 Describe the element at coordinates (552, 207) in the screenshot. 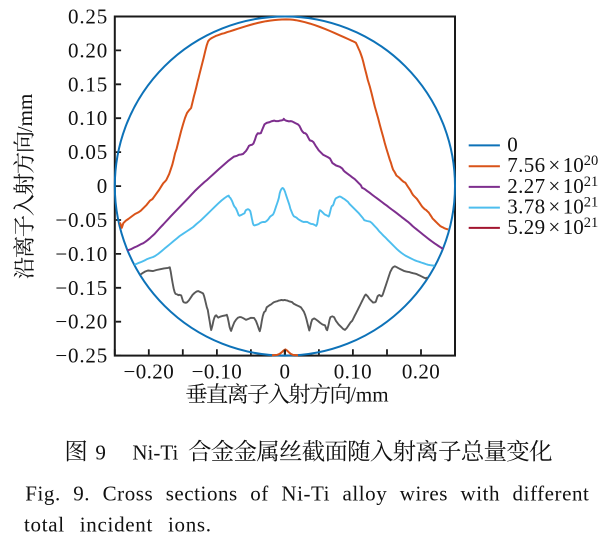

I see `svg-text:3.78×1021: 3.78 × 10²¹` at that location.